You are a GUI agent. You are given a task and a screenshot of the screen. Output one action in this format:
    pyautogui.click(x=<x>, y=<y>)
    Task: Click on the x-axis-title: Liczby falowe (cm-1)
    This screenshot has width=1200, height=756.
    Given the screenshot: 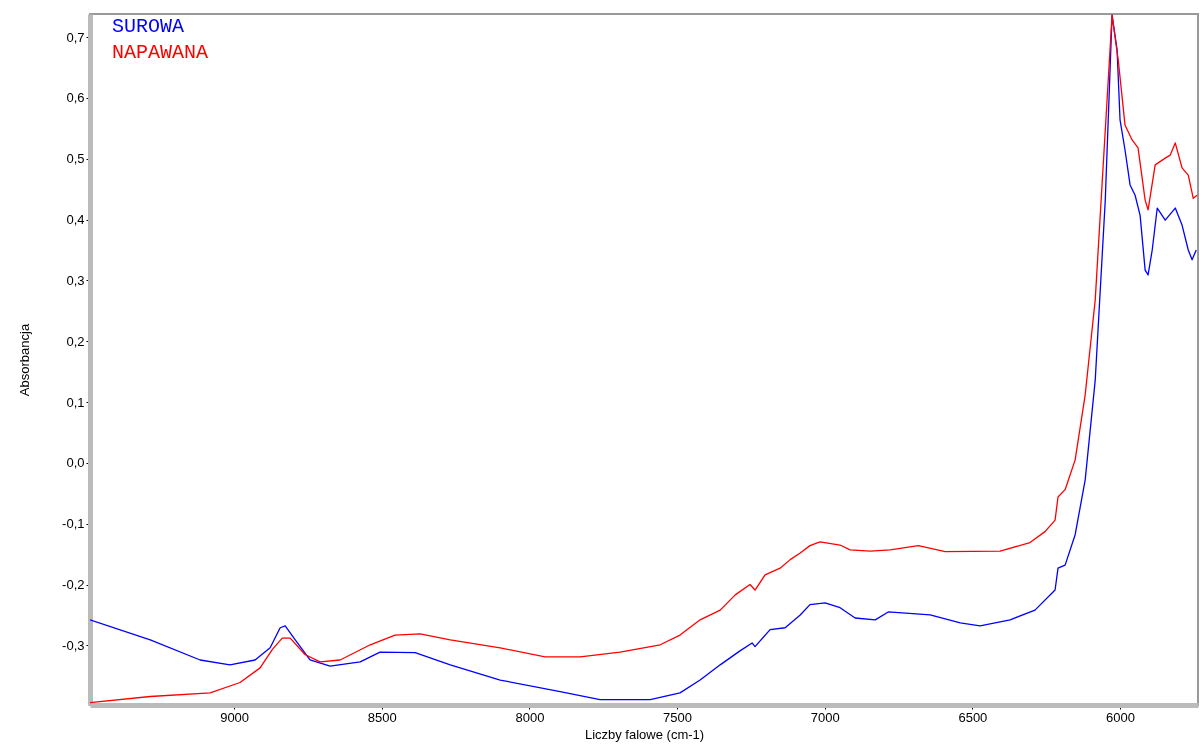 What is the action you would take?
    pyautogui.click(x=644, y=734)
    